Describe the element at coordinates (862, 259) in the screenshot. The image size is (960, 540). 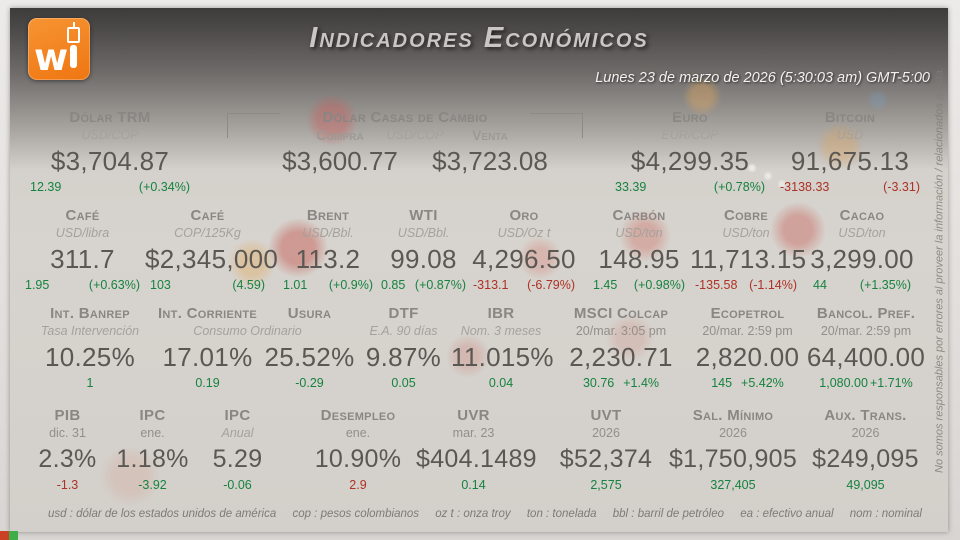
I see `indicator-value: 3,299.00` at that location.